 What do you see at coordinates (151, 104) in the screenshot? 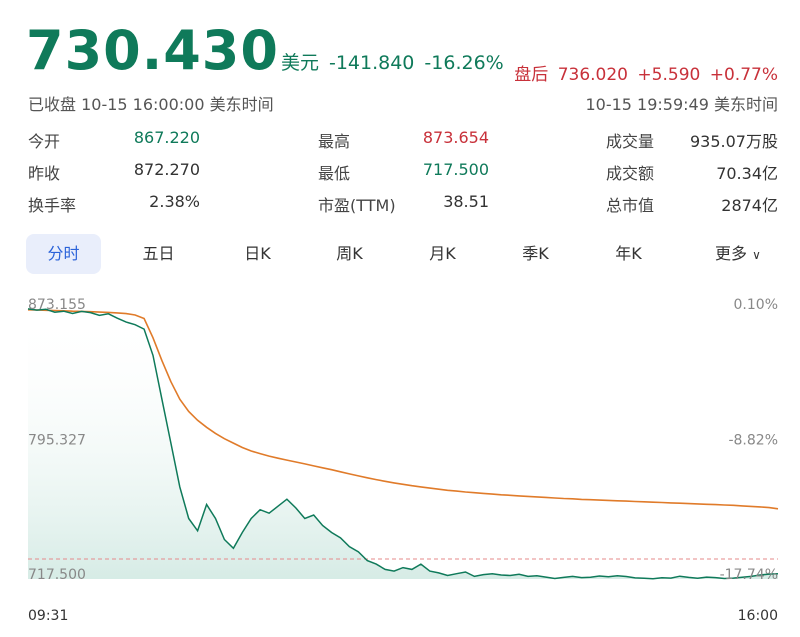
I see `market-status: 已收盘 10-15 16:00:00 美东时间` at bounding box center [151, 104].